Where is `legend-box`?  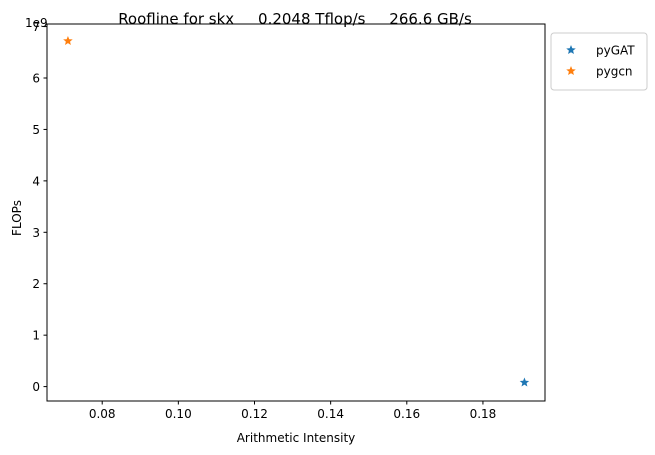
legend-box is located at coordinates (599, 61).